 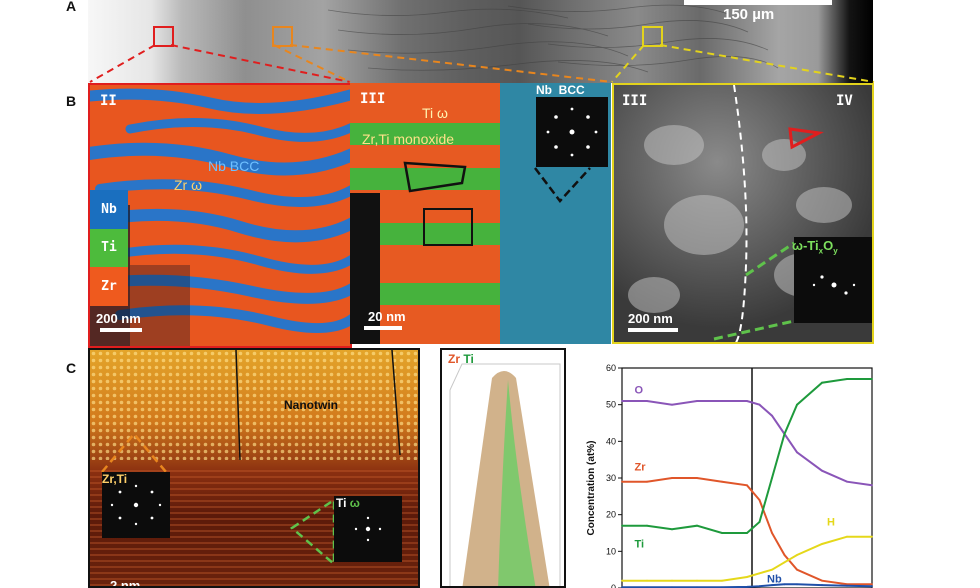 I want to click on vacuum-region, so click(x=365, y=268).